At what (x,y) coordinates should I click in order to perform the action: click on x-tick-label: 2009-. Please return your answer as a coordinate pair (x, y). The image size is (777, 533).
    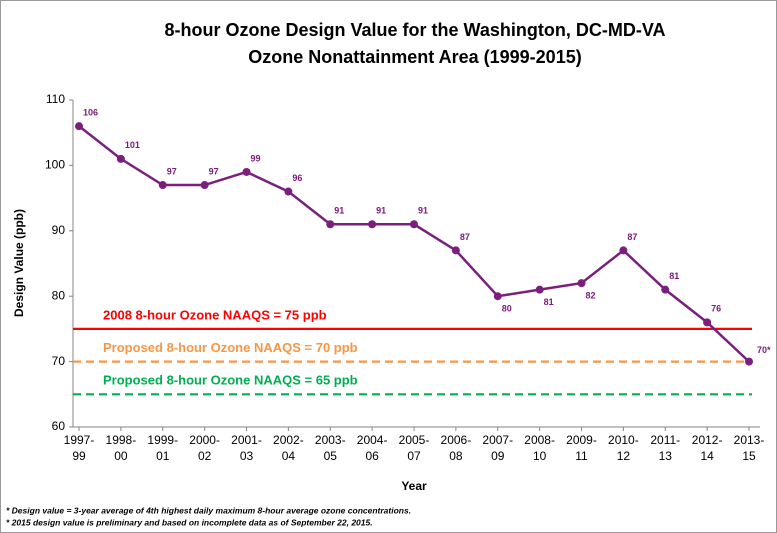
    Looking at the image, I should click on (581, 440).